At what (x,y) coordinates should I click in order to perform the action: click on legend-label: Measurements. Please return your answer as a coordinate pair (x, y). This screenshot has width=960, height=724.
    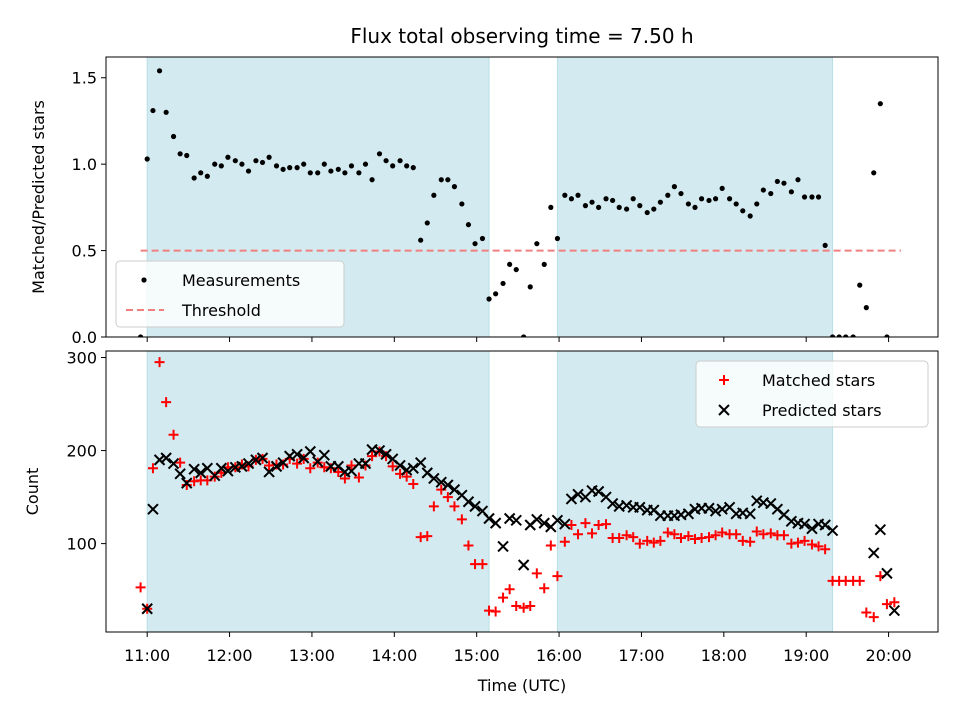
    Looking at the image, I should click on (241, 280).